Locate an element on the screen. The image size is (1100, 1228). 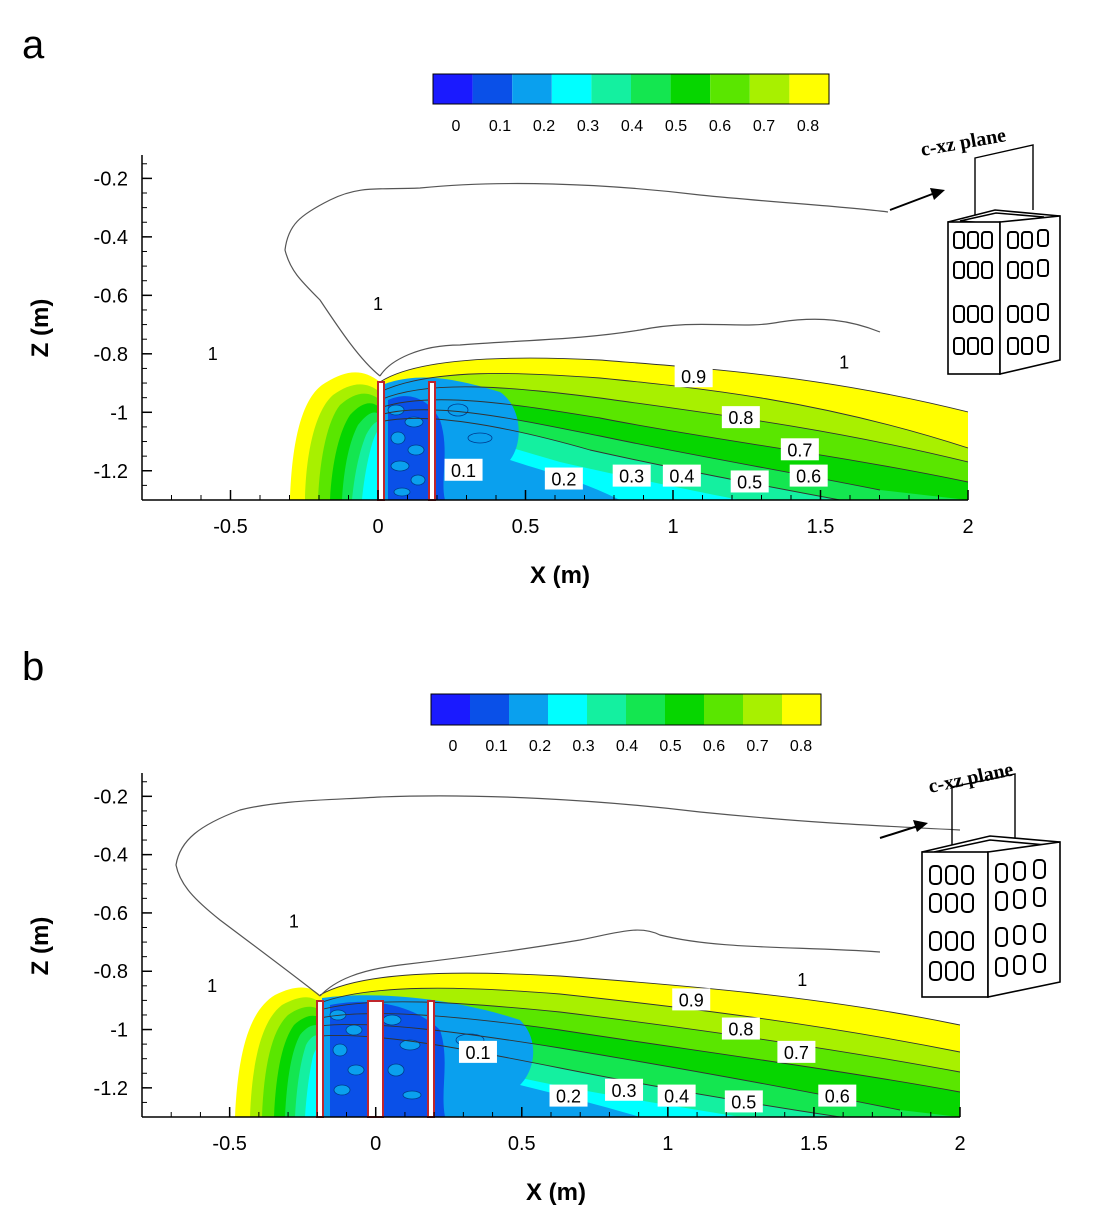
arrow-line is located at coordinates (912, 201).